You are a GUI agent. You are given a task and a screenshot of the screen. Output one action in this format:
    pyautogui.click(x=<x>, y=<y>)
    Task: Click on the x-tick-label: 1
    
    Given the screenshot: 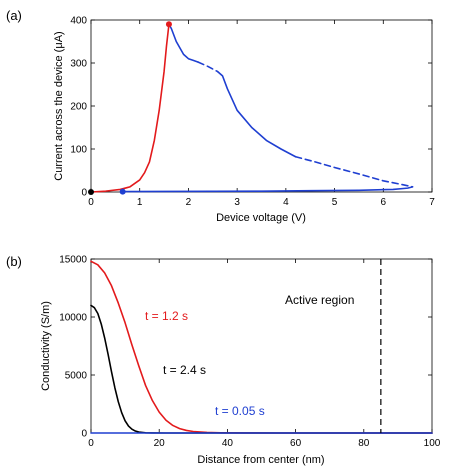 What is the action you would take?
    pyautogui.click(x=140, y=202)
    